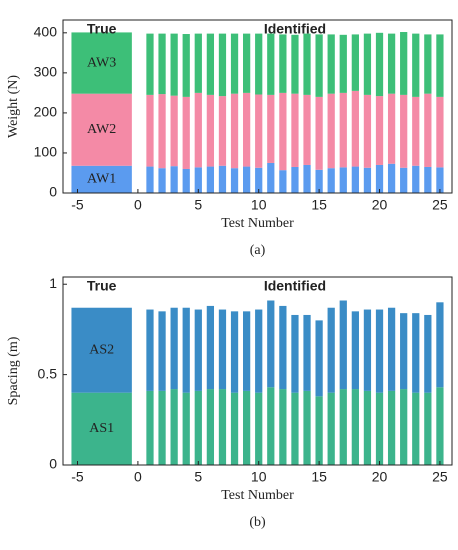 Image resolution: width=458 pixels, height=550 pixels. I want to click on x-tick-label: 5, so click(198, 477).